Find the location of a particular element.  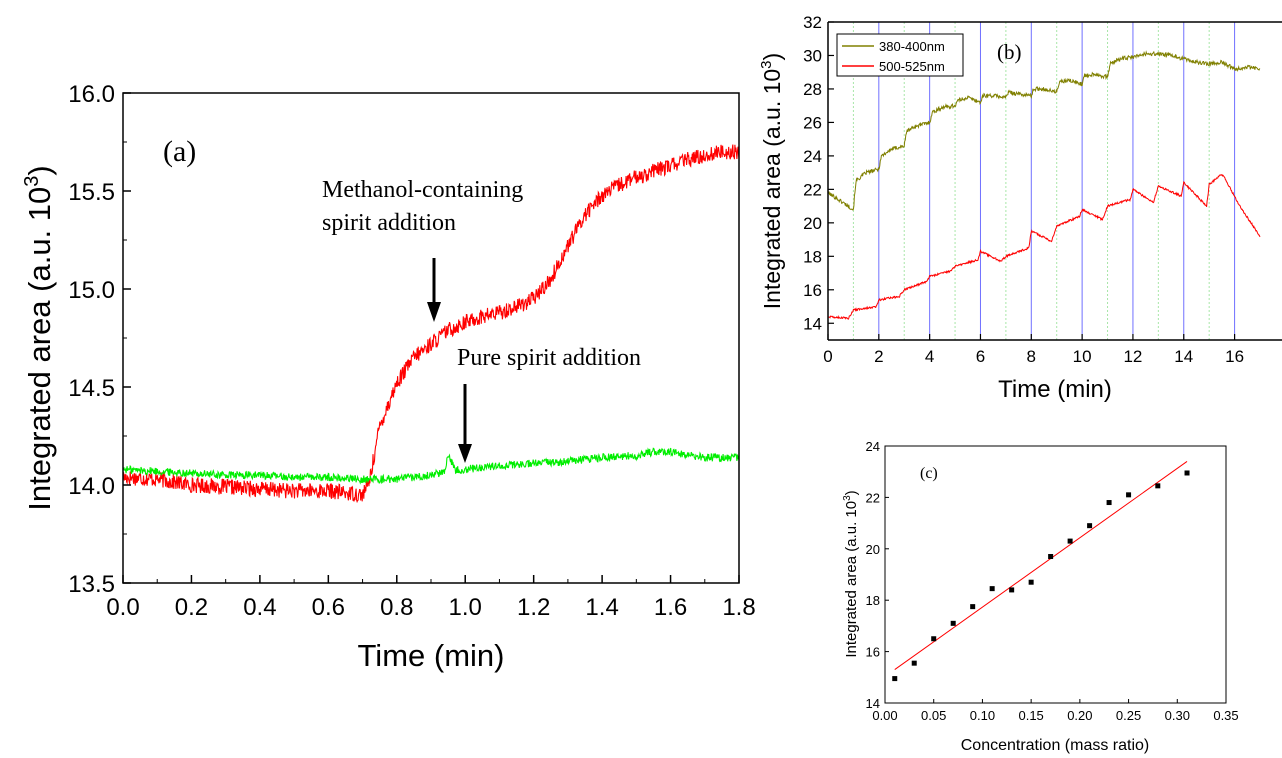

annotation-pure-spirit: Pure spirit addition is located at coordinates (549, 358).